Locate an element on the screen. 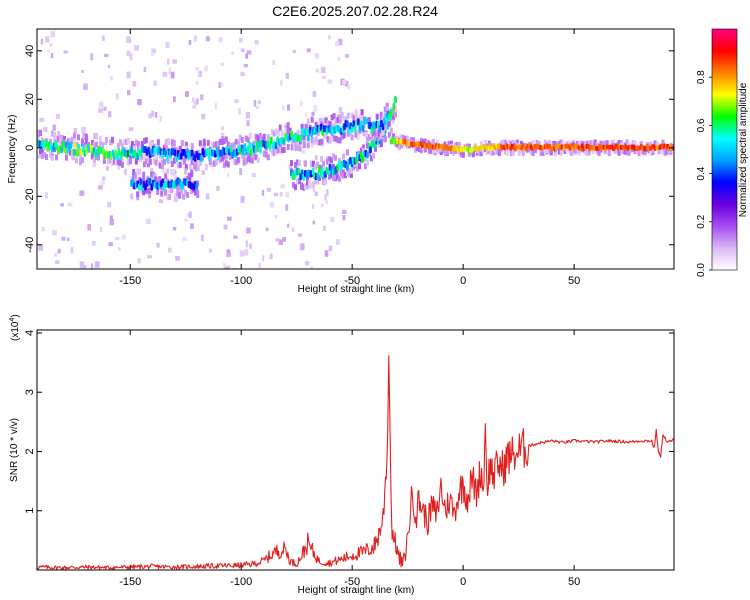 The image size is (750, 600). snr-y-tick-label: 4 is located at coordinates (30, 333).